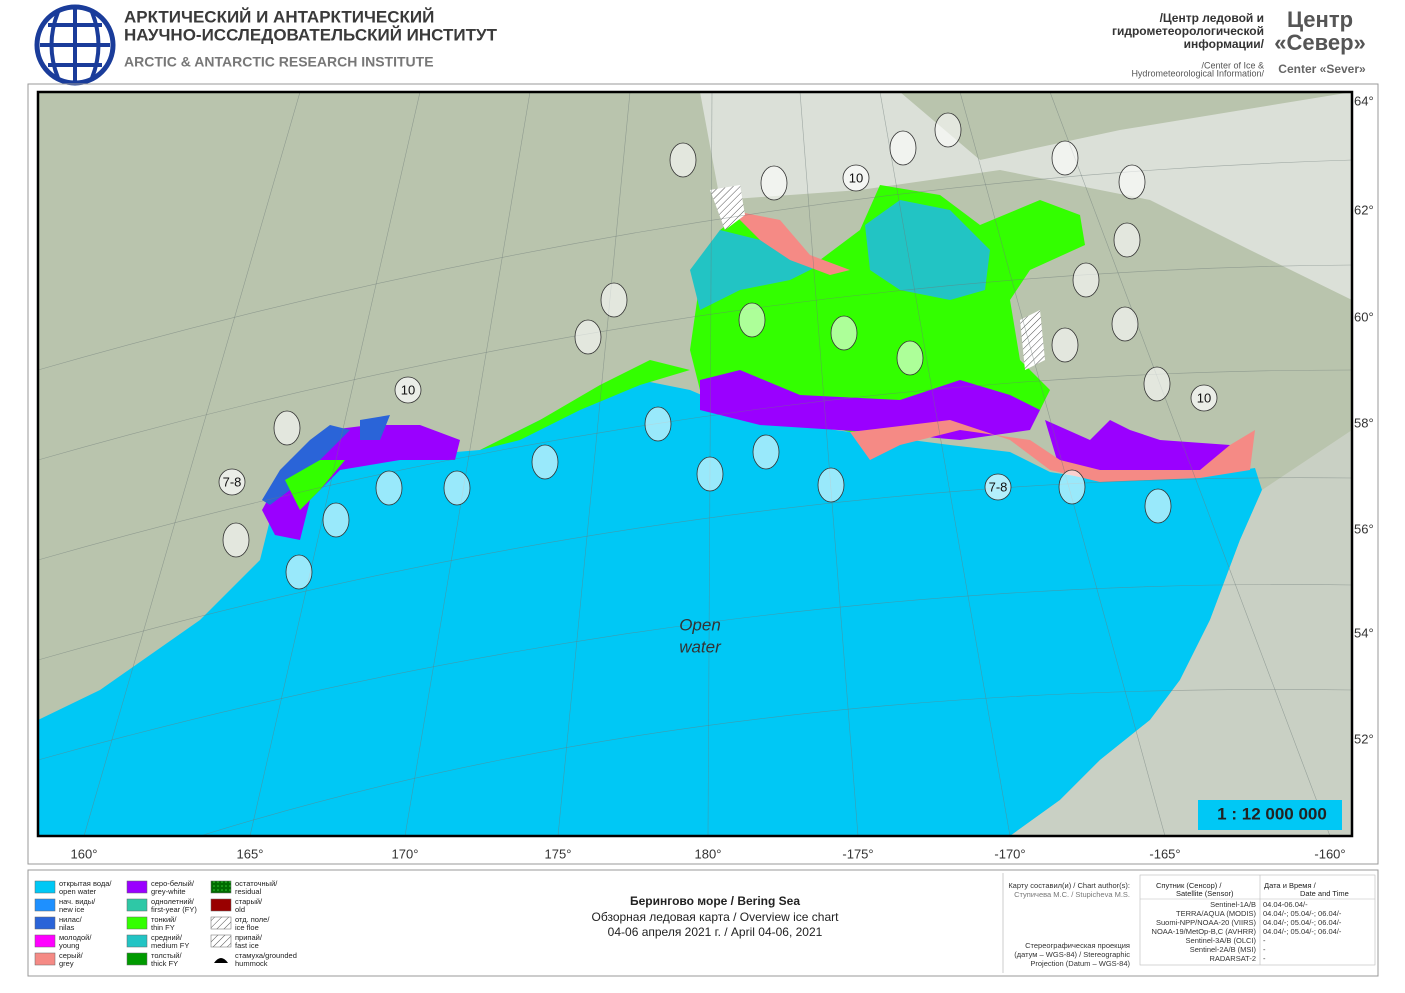  Describe the element at coordinates (1069, 885) in the screenshot. I see `author-label: Карту составил(и) / Chart author(s):` at that location.